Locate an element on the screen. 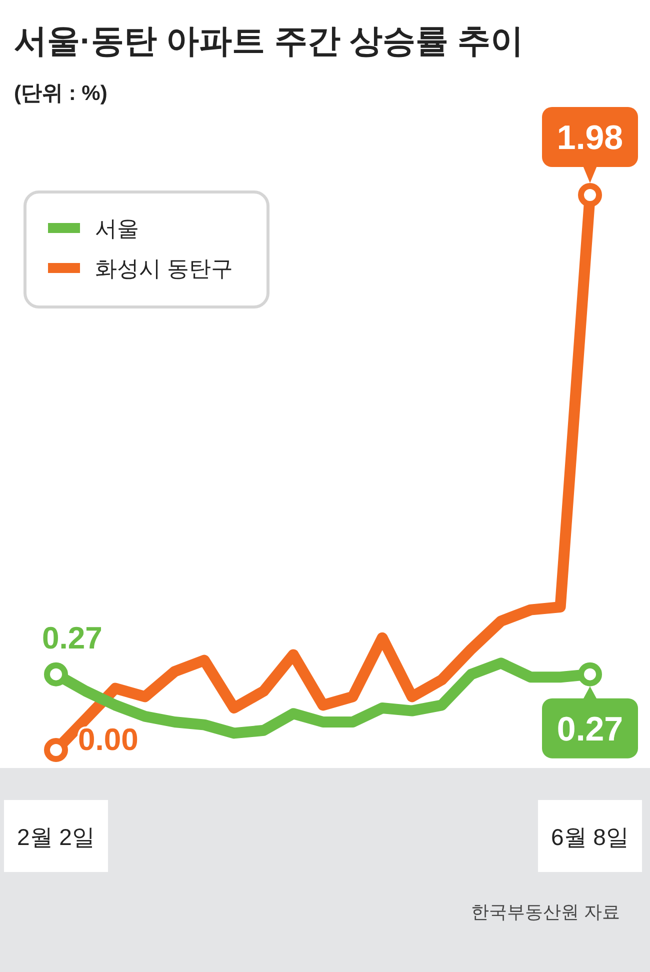  text: 한국부동산원 자료 is located at coordinates (545, 912).